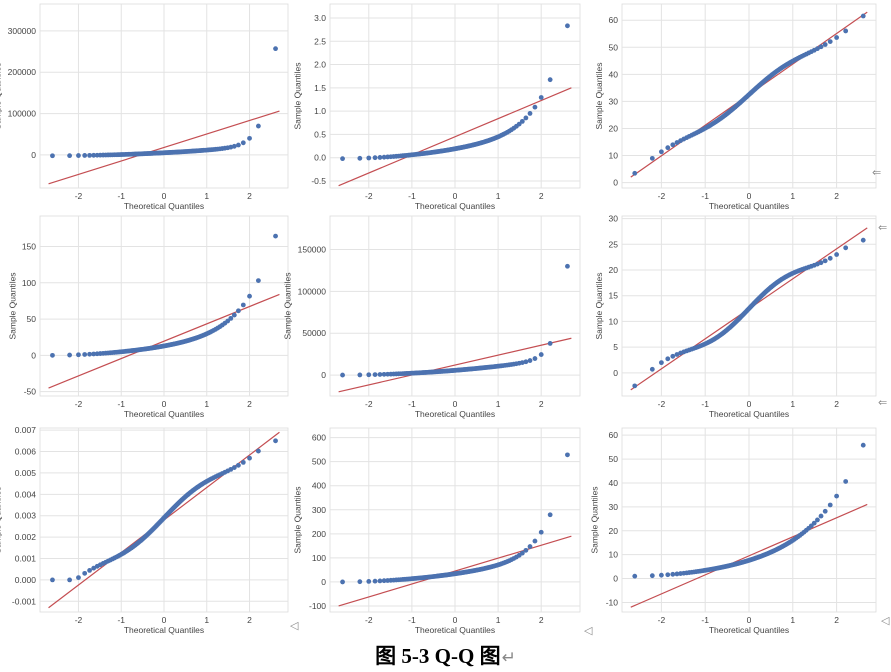 The height and width of the screenshot is (672, 891). I want to click on y-tick-label: 20, so click(614, 128).